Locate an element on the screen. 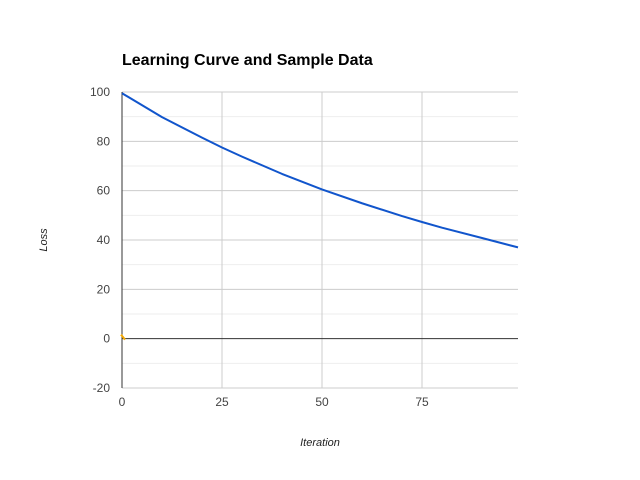  y-tick-label: 80 is located at coordinates (104, 141).